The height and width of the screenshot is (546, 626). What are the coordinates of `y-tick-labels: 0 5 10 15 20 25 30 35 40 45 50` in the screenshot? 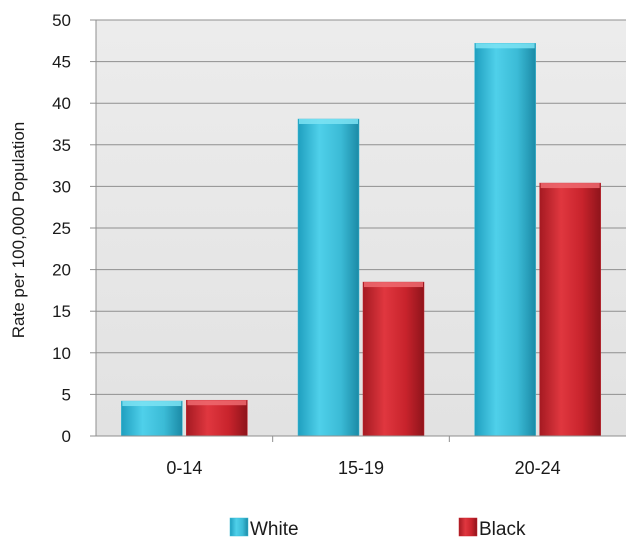 It's located at (61, 228).